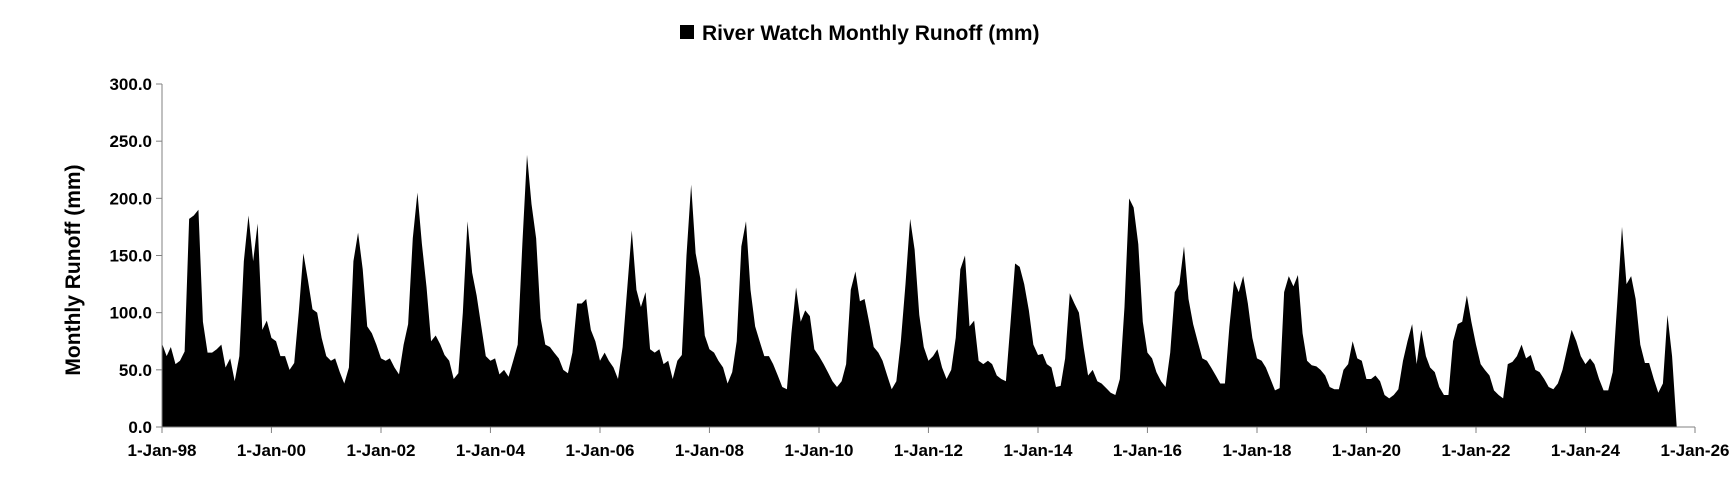 Image resolution: width=1732 pixels, height=481 pixels. Describe the element at coordinates (130, 313) in the screenshot. I see `y-tick-label: 100.0` at that location.